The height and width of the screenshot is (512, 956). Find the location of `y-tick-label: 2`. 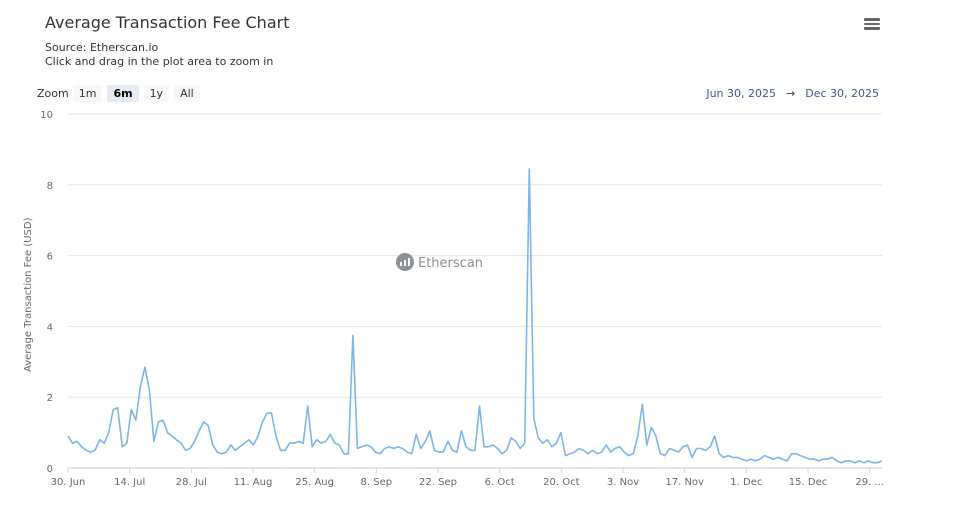

y-tick-label: 2 is located at coordinates (50, 398).